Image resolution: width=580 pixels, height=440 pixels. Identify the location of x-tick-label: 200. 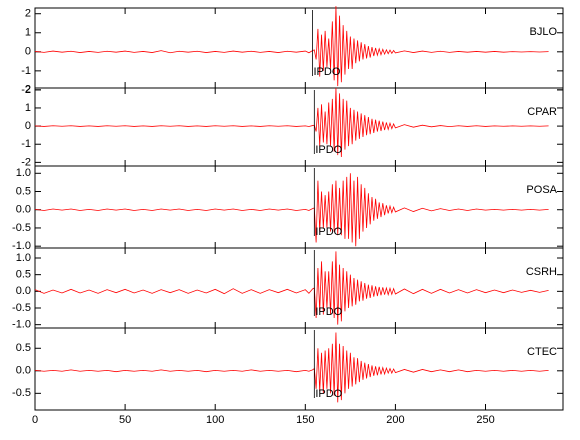
(395, 420).